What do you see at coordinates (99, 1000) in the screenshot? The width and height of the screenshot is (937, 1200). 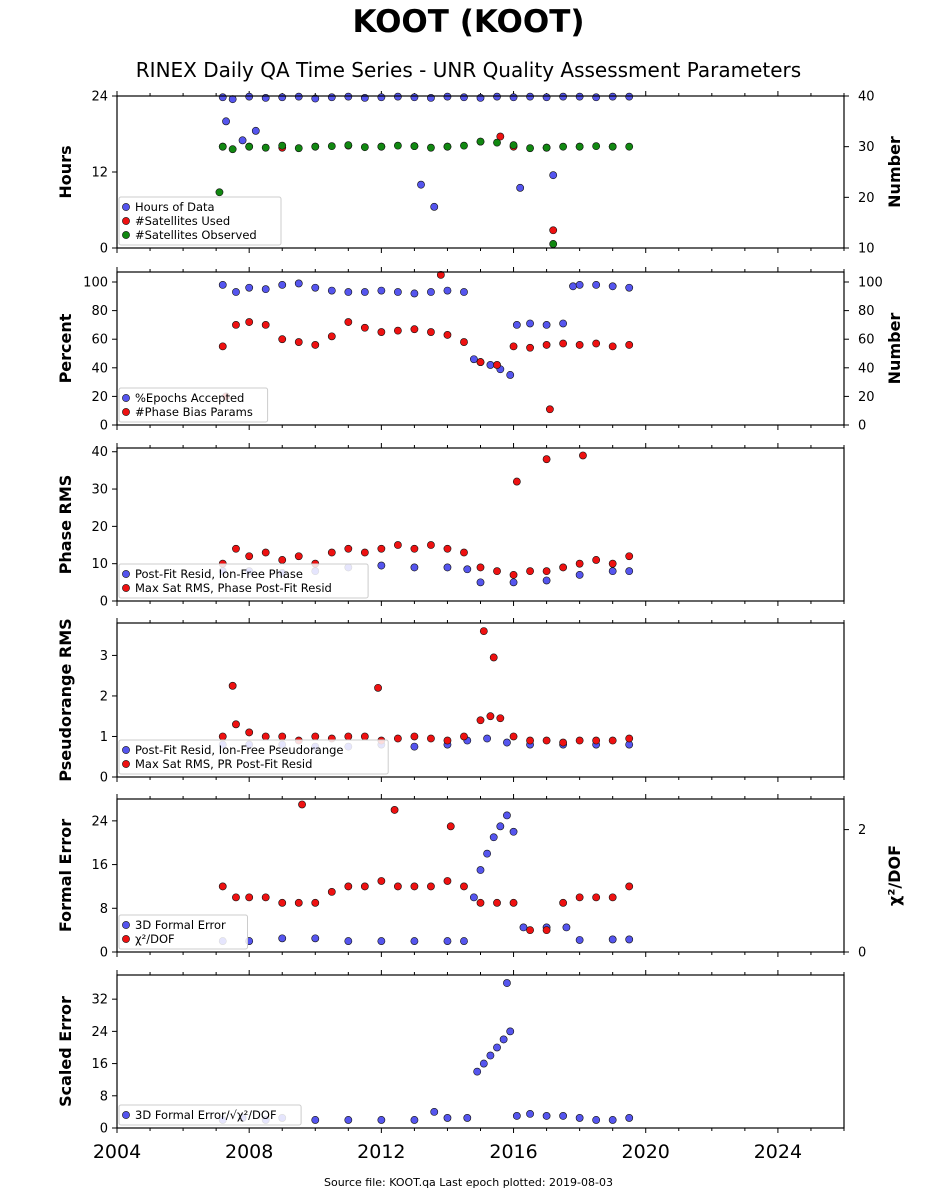 I see `y-tick-label: 32` at bounding box center [99, 1000].